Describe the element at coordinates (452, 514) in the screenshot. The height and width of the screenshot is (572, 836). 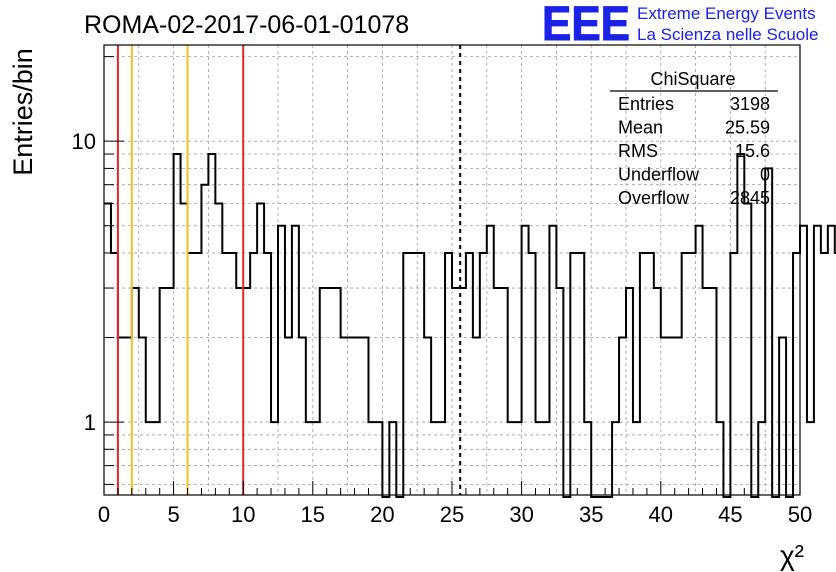
I see `x-tick-label: 25` at that location.